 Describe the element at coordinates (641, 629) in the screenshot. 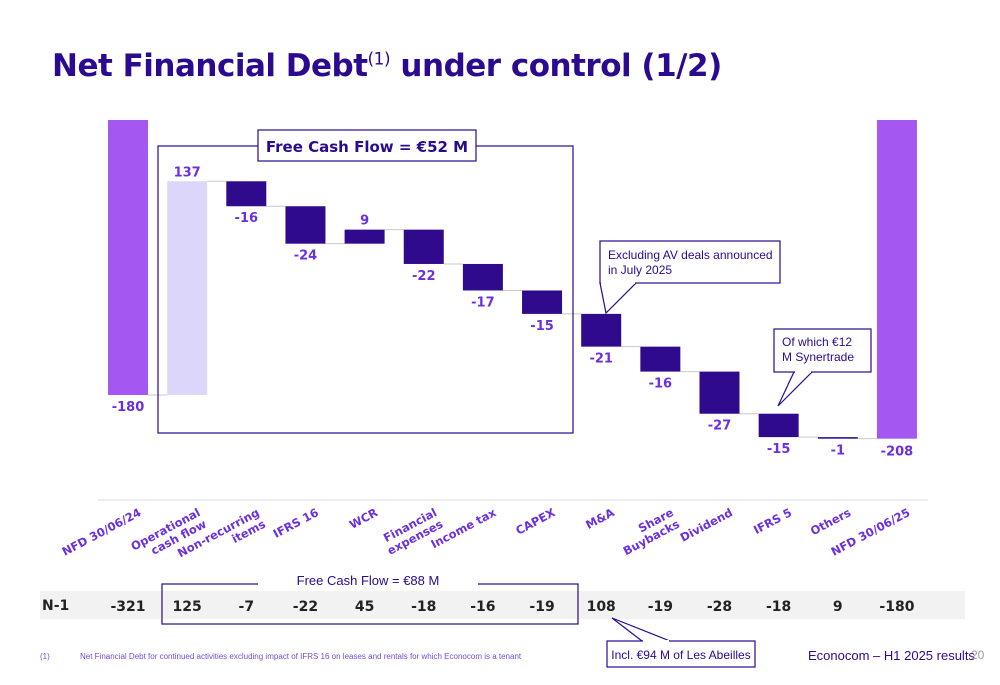

I see `callout-abeilles-pointer` at that location.